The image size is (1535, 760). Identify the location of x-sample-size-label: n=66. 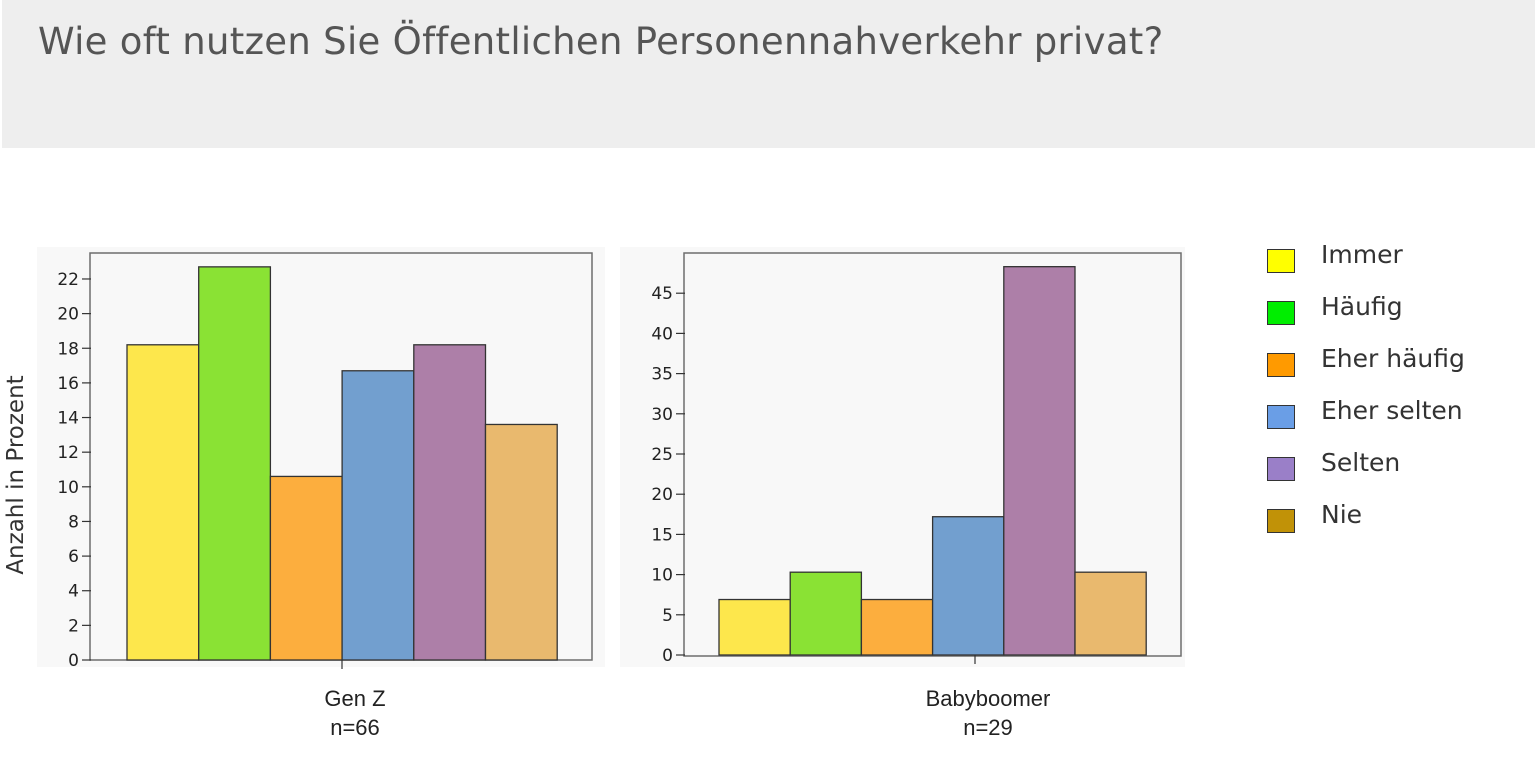
(355, 727).